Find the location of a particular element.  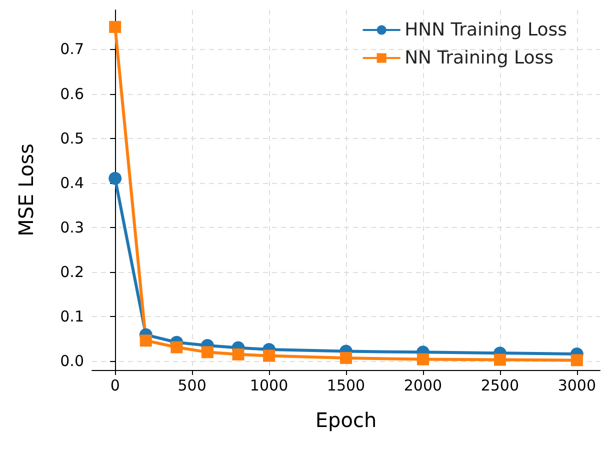

x-axis-title: Epoch is located at coordinates (346, 420).